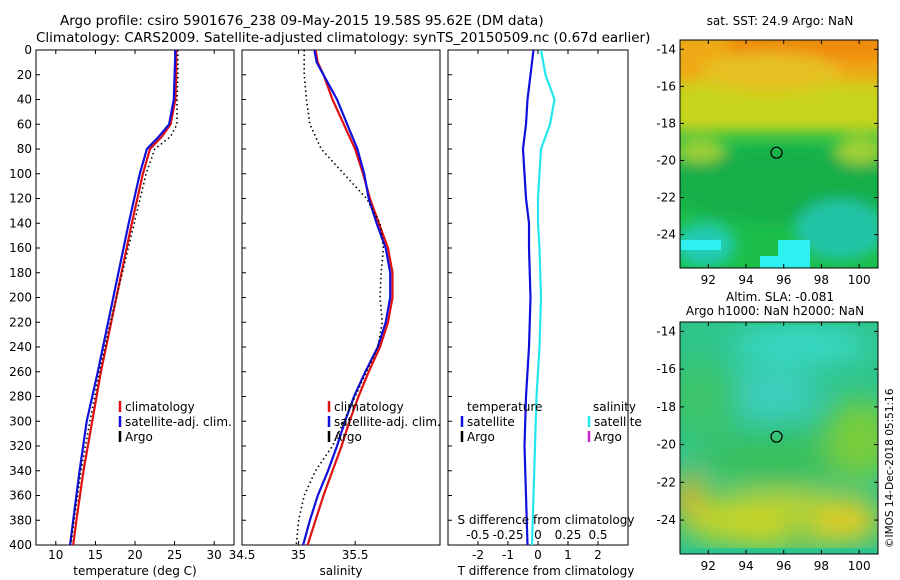 This screenshot has height=580, width=900. What do you see at coordinates (20, 421) in the screenshot?
I see `depth-tick-label: 300` at bounding box center [20, 421].